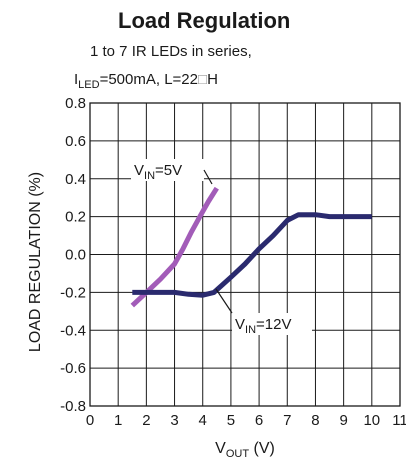  What do you see at coordinates (202, 79) in the screenshot?
I see `subtitle-line2-box: □` at bounding box center [202, 79].